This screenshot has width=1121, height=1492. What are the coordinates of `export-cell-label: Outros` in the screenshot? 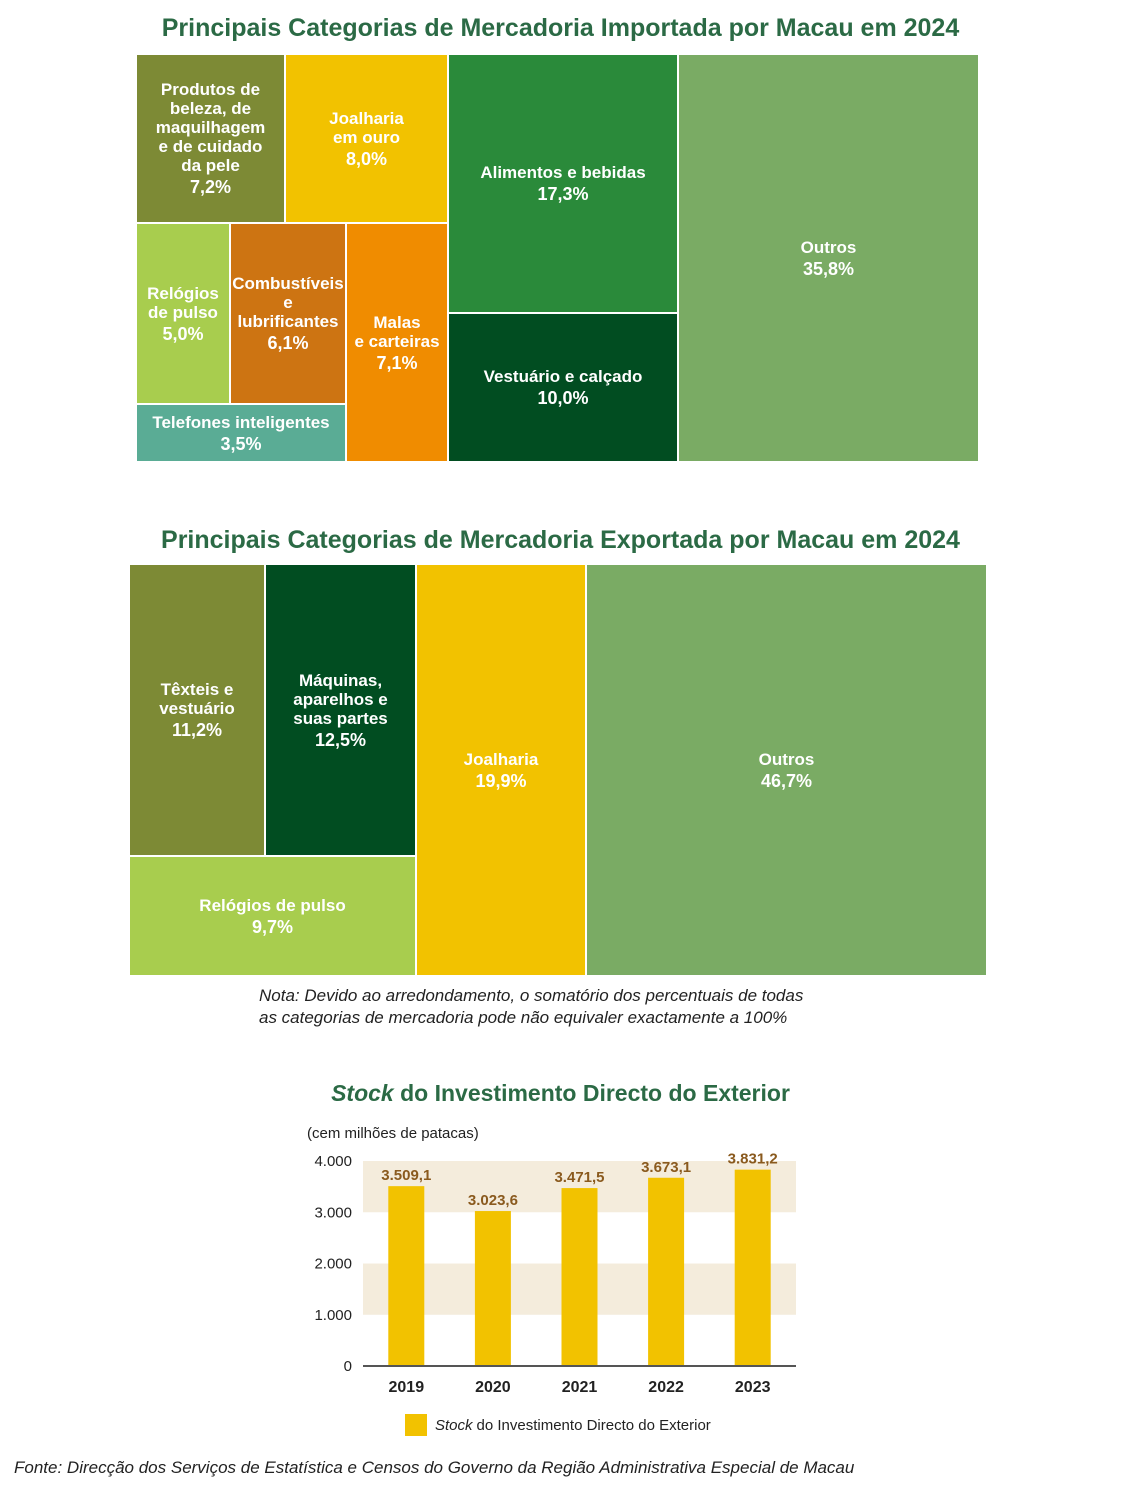 It's located at (786, 759).